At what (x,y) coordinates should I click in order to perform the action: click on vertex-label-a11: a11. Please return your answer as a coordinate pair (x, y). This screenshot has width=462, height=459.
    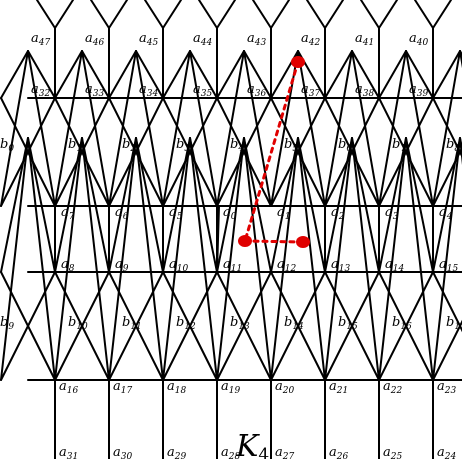
    Looking at the image, I should click on (232, 265).